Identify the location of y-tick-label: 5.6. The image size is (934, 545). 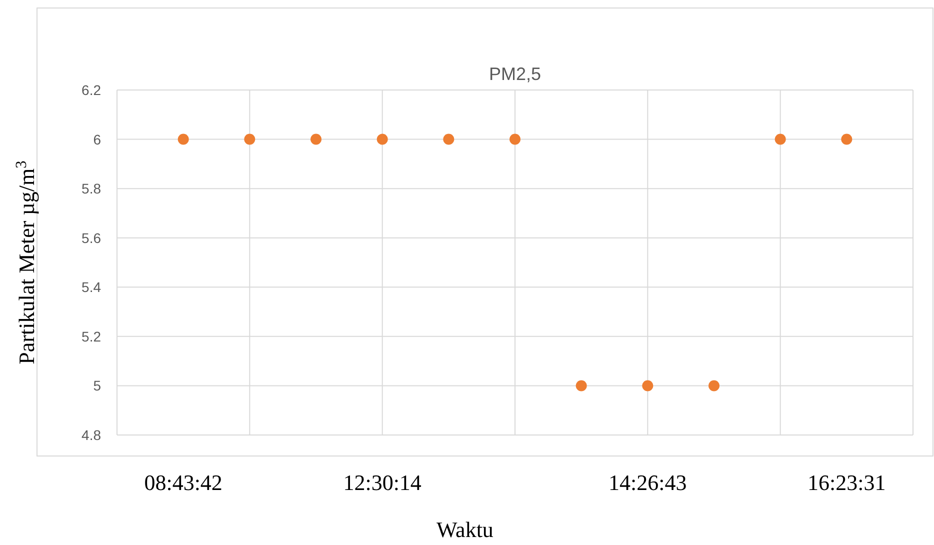
(92, 238).